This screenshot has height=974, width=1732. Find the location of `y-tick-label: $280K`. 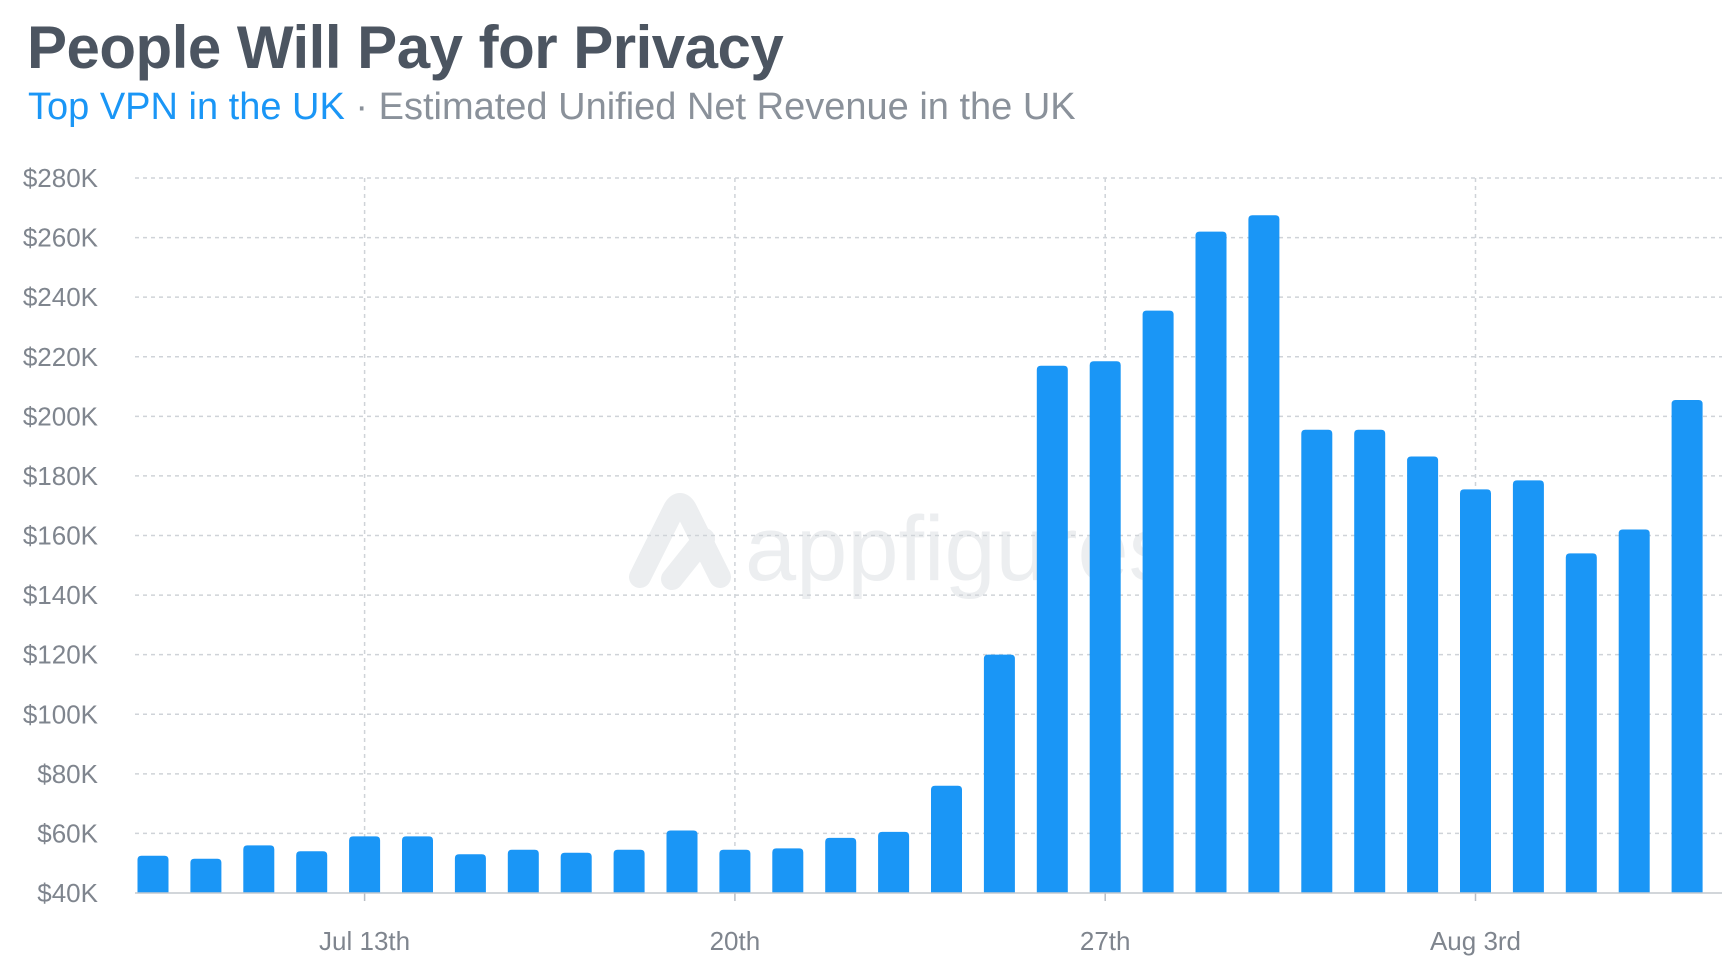

y-tick-label: $280K is located at coordinates (61, 178).